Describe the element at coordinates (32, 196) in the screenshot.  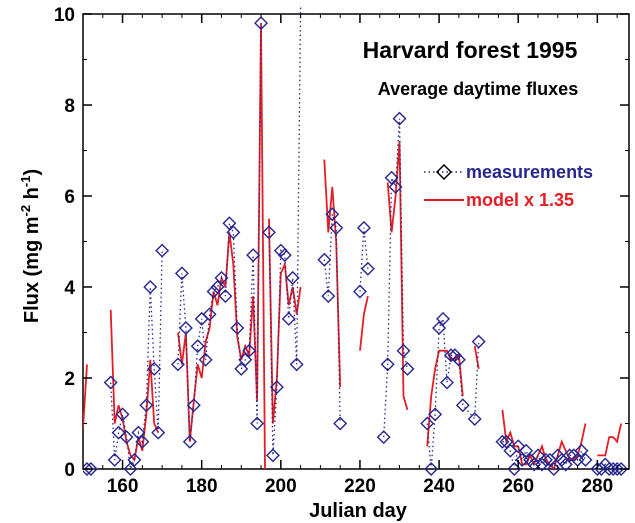
I see `y-axis-label-mid: h` at that location.